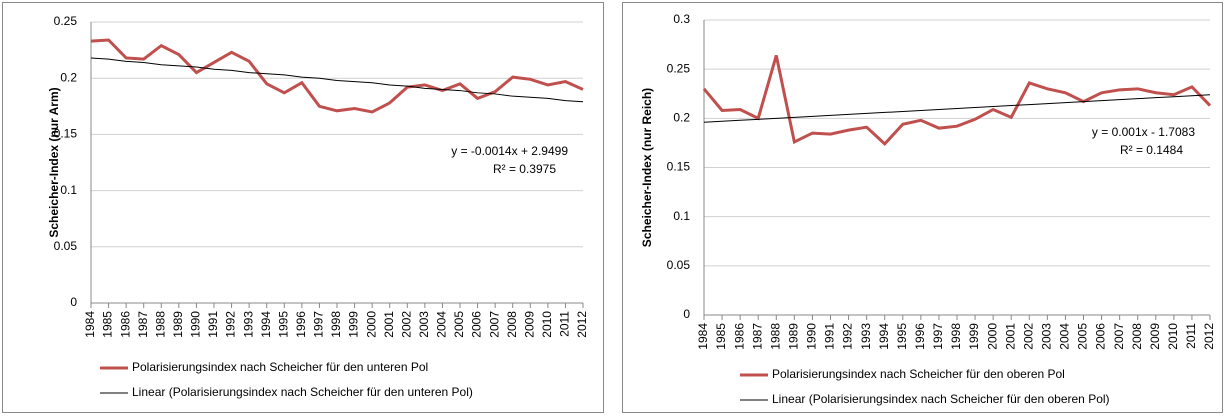 This screenshot has height=417, width=1227. What do you see at coordinates (524, 169) in the screenshot?
I see `trend-annotation: R² = 0.3975` at bounding box center [524, 169].